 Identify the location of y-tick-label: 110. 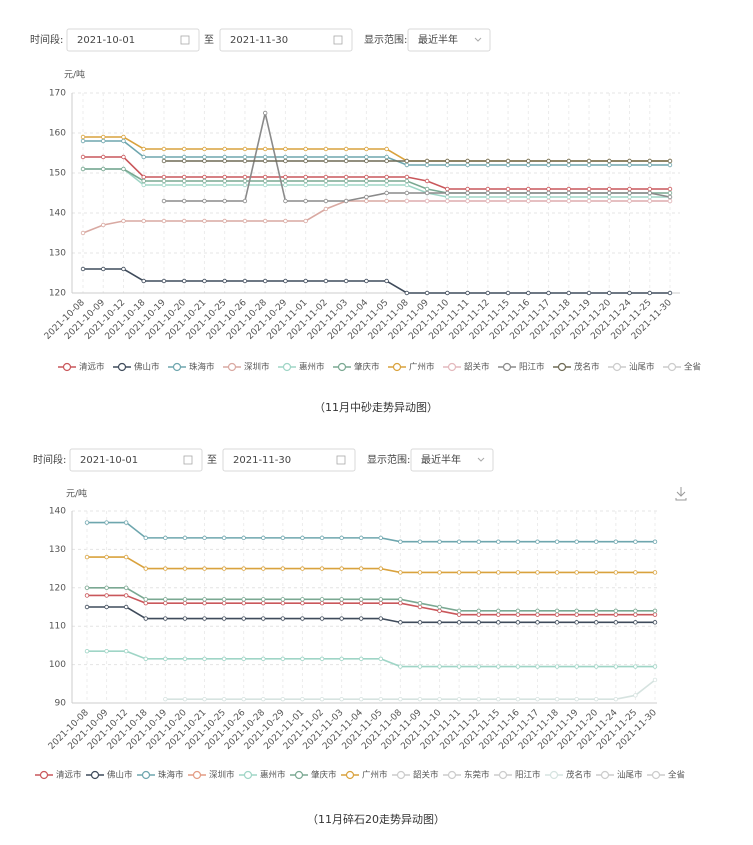
(57, 627).